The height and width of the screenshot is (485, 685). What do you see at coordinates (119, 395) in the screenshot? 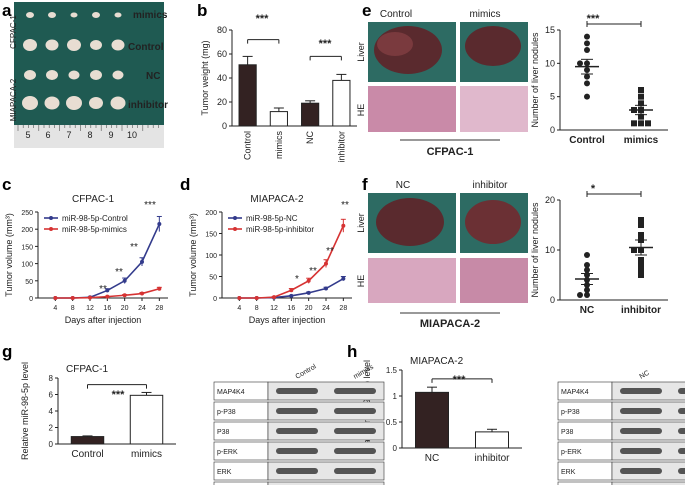
I see `sig-g: ***` at bounding box center [119, 395].